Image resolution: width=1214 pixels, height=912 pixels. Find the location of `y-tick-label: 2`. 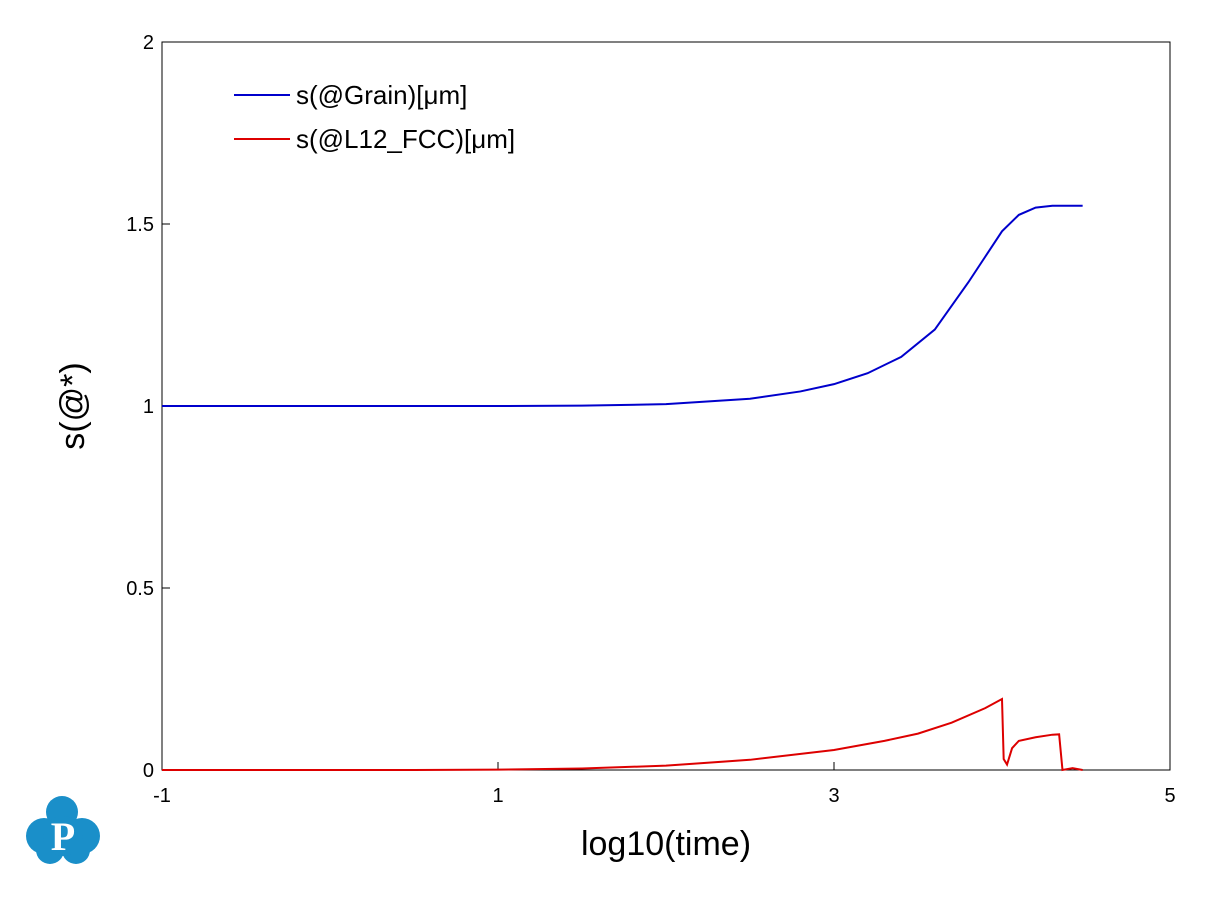

y-tick-label: 2 is located at coordinates (148, 43).